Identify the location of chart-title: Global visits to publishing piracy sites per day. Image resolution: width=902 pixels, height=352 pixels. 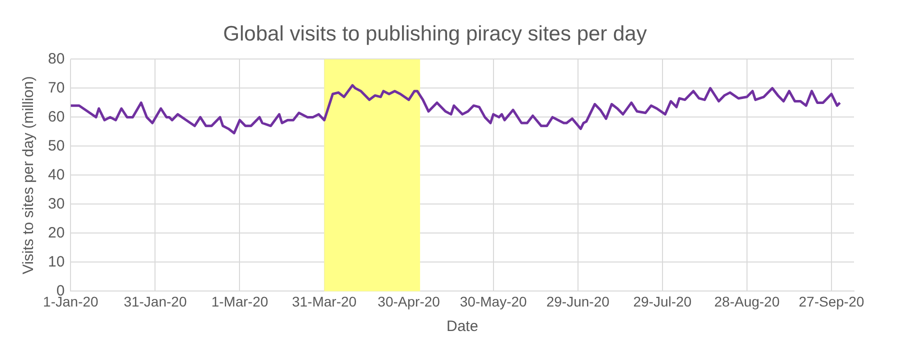
(435, 34).